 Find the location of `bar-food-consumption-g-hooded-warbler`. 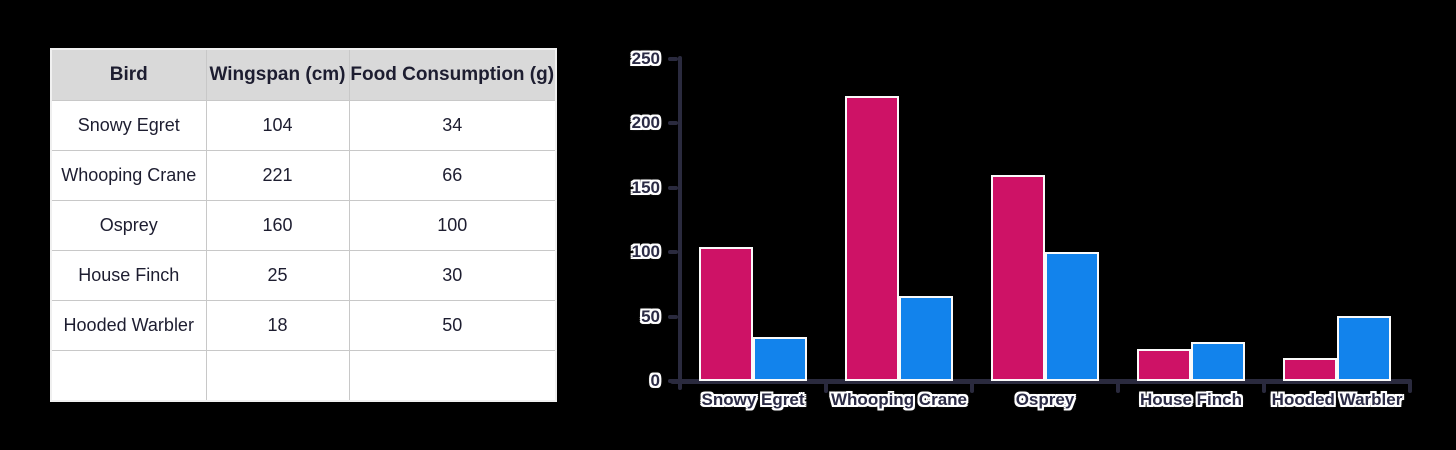

bar-food-consumption-g-hooded-warbler is located at coordinates (1364, 348).